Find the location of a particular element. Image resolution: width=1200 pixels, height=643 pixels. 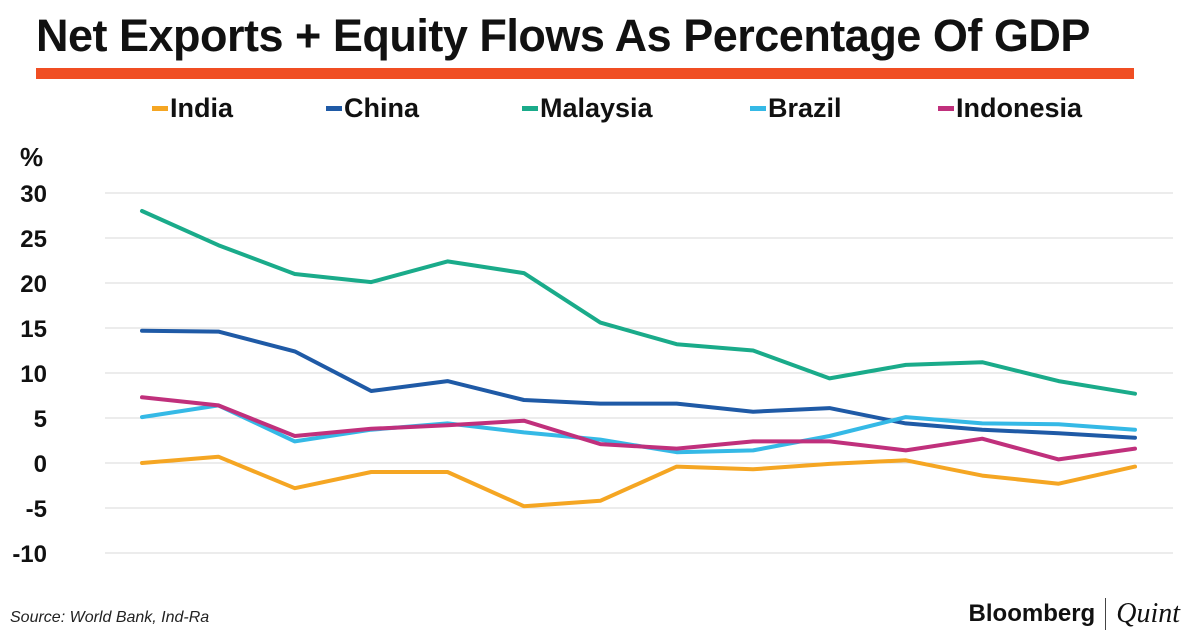

legend-label-malaysia: Malaysia is located at coordinates (596, 107).